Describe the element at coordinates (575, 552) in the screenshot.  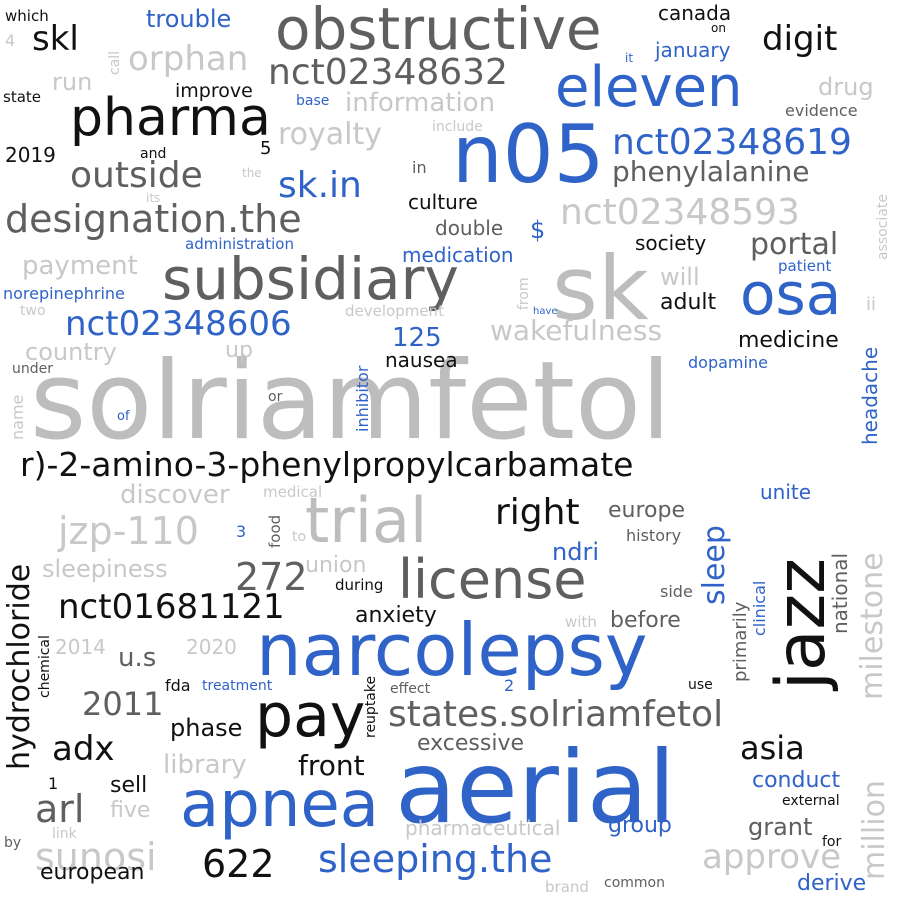
I see `word: ndri` at that location.